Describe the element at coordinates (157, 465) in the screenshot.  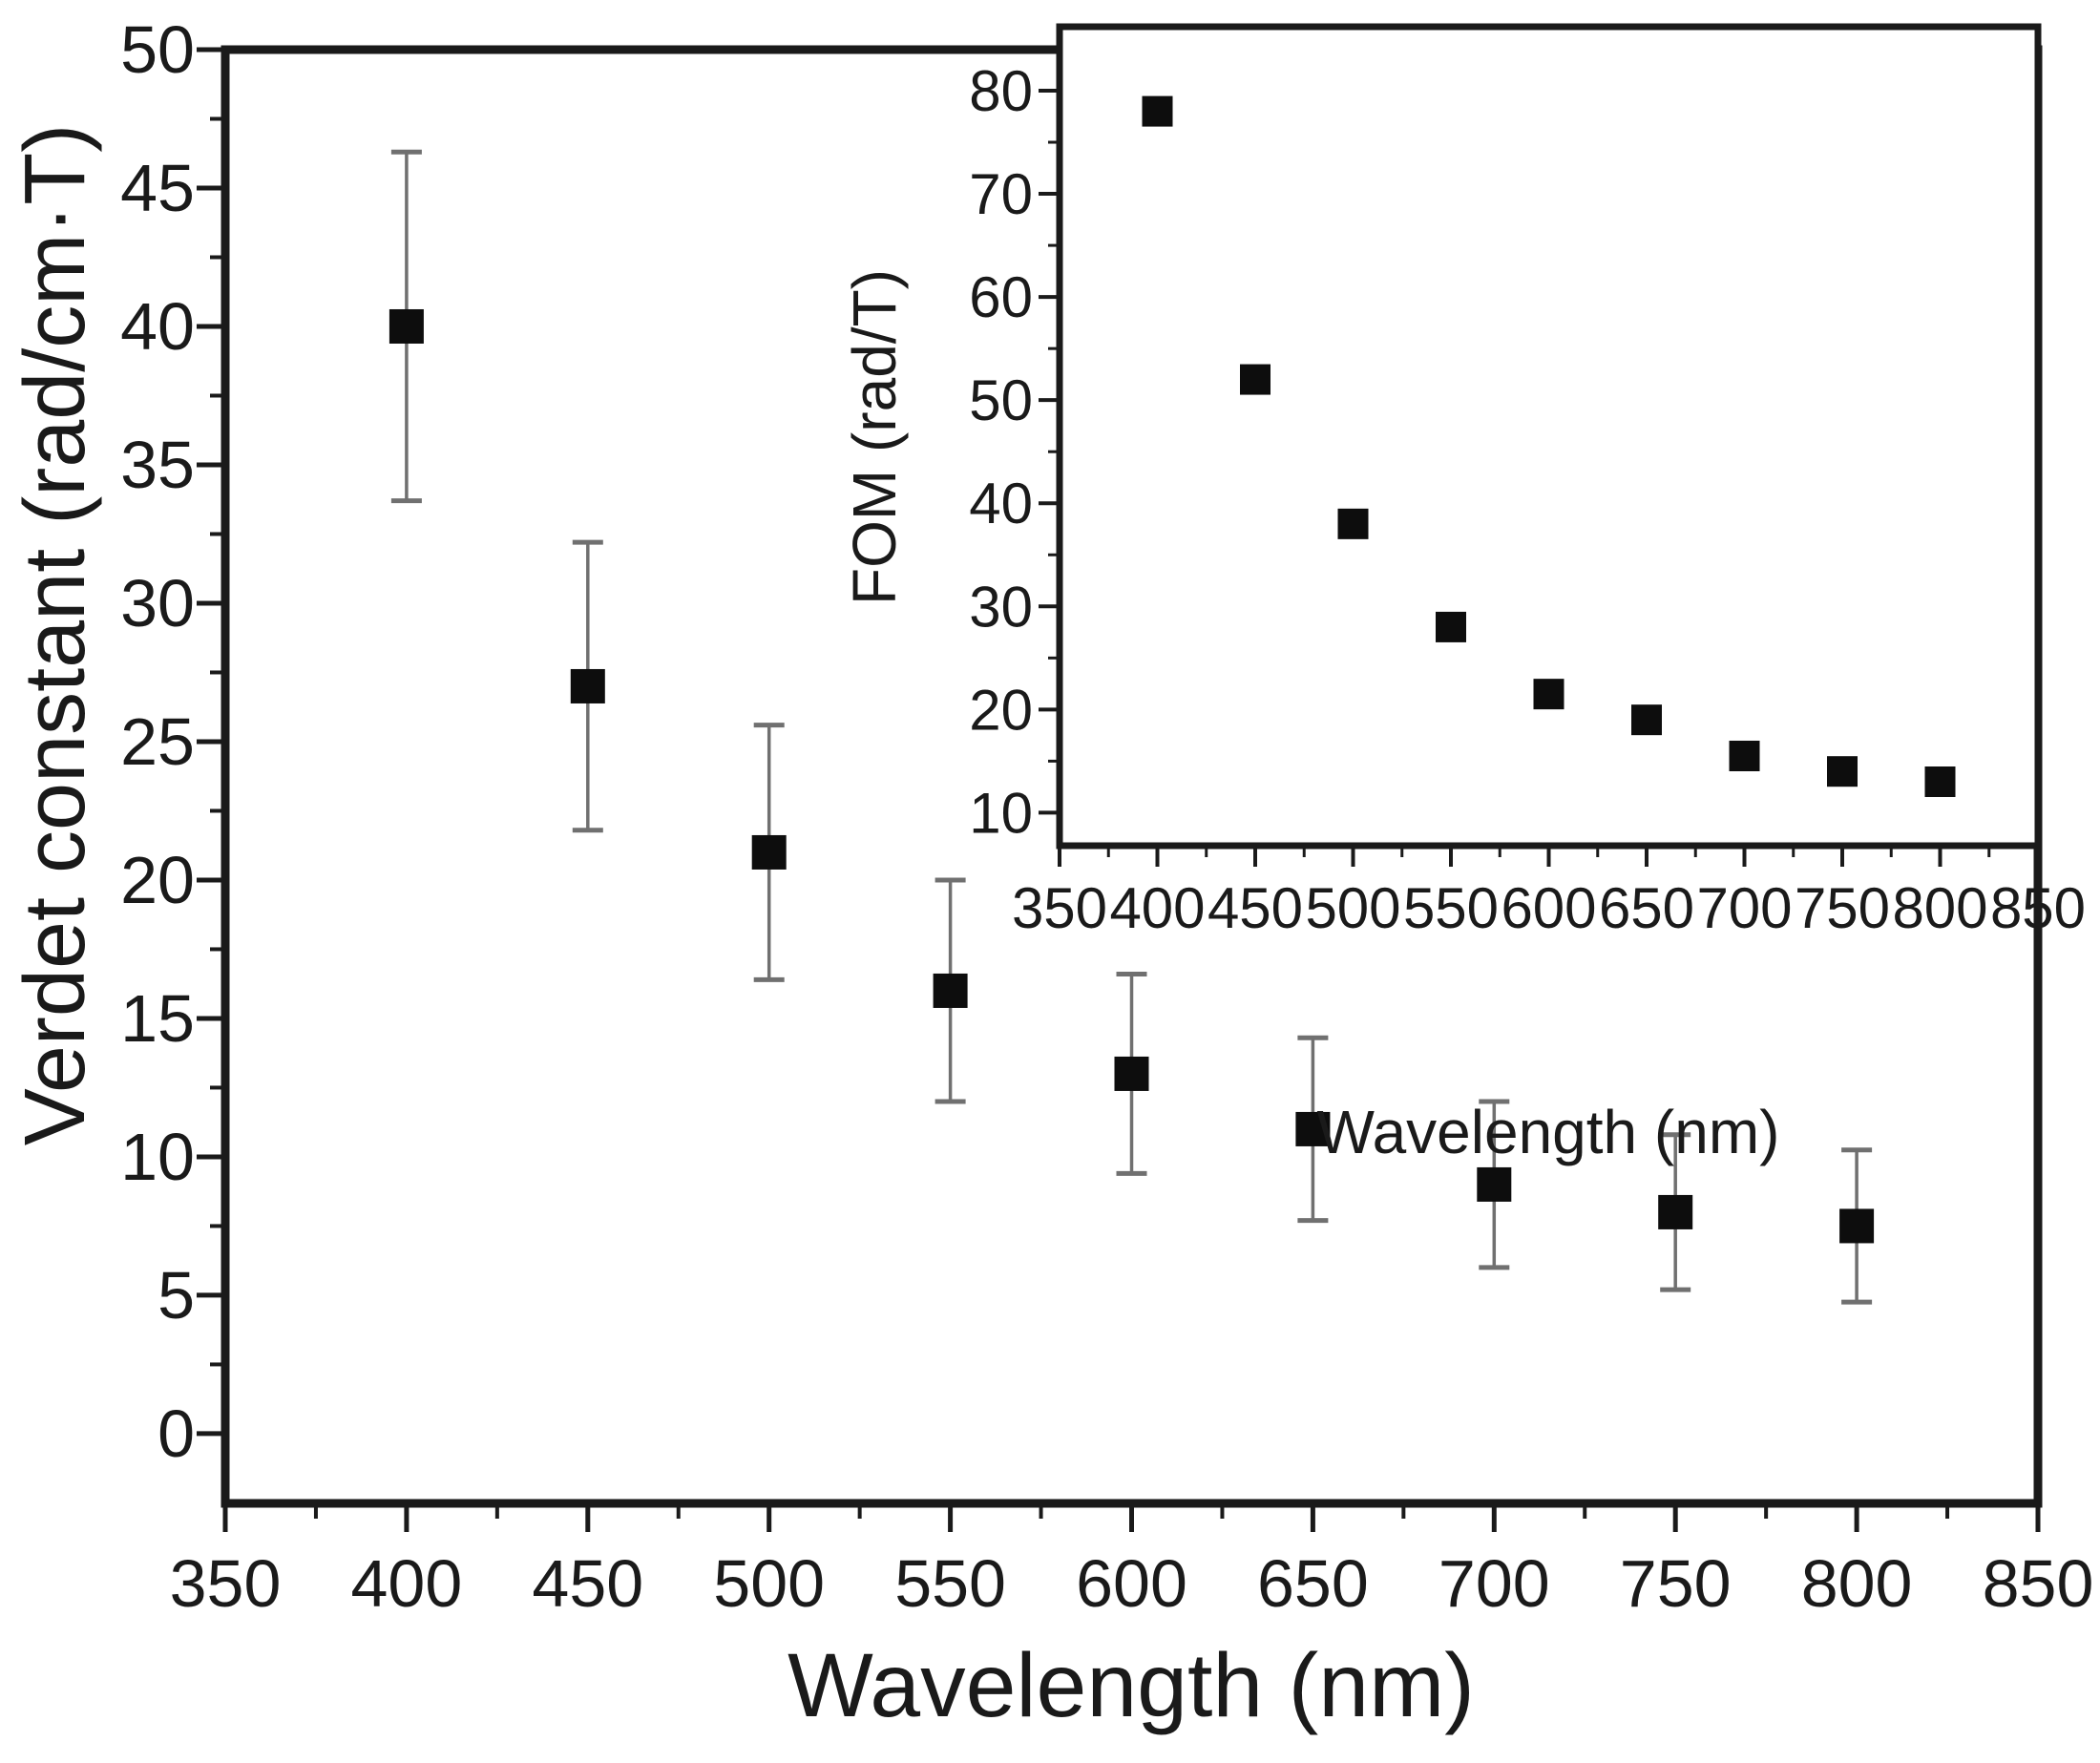
I see `y-tick-label: 35` at that location.